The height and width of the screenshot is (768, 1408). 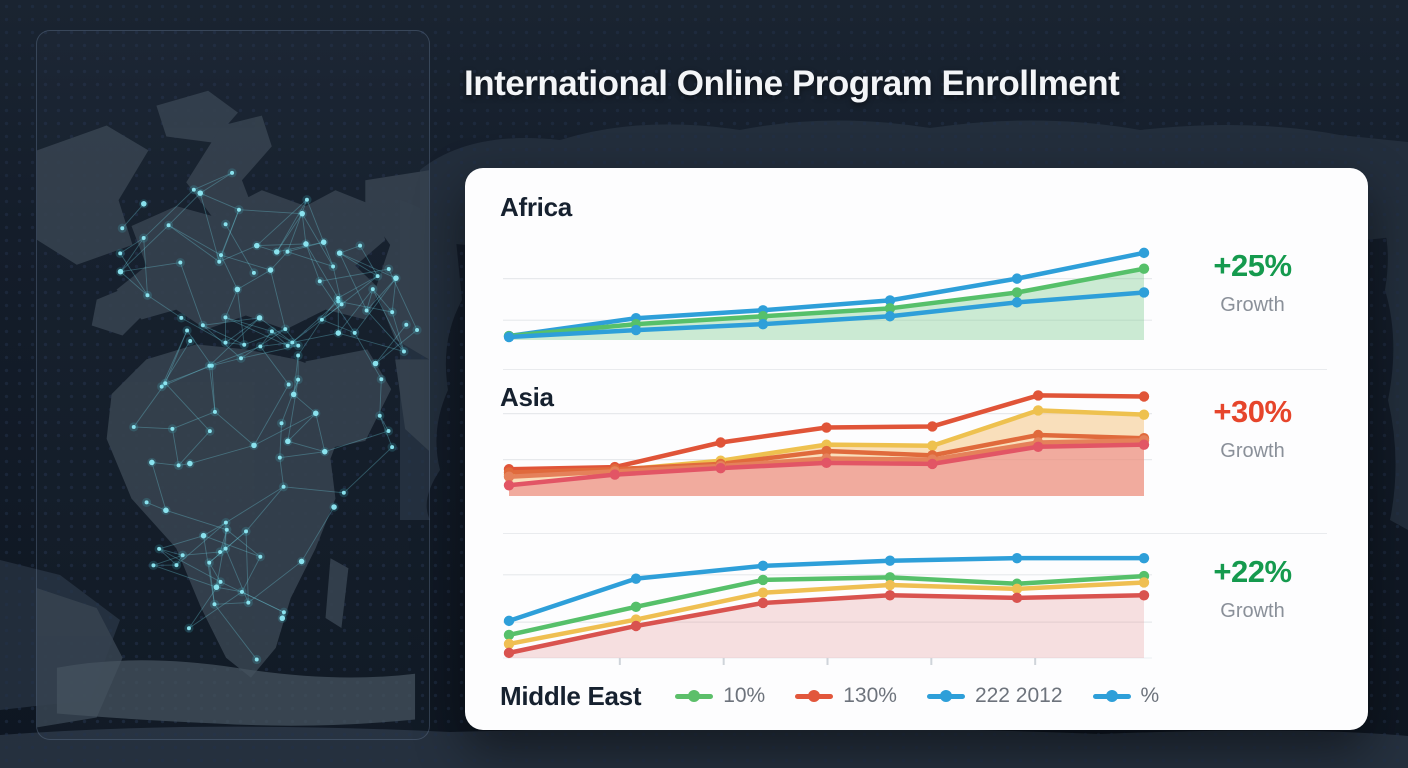 I want to click on asia-growth-caption: Growth, so click(x=1252, y=451).